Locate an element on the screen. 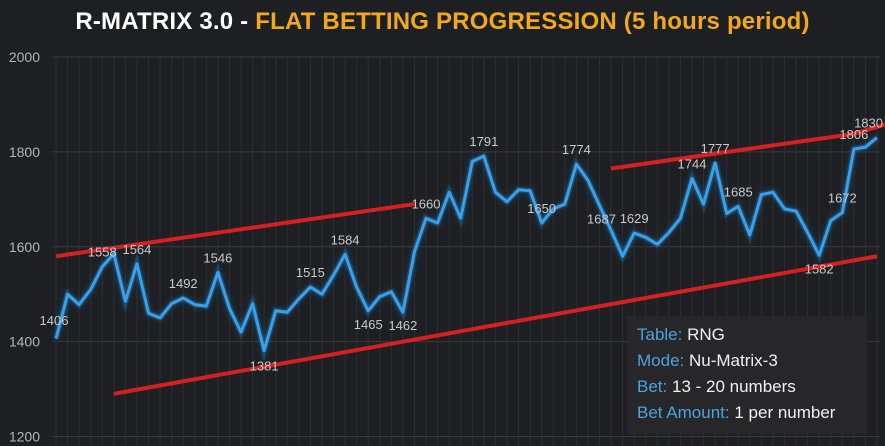 The image size is (885, 446). data-label: 1685 is located at coordinates (738, 191).